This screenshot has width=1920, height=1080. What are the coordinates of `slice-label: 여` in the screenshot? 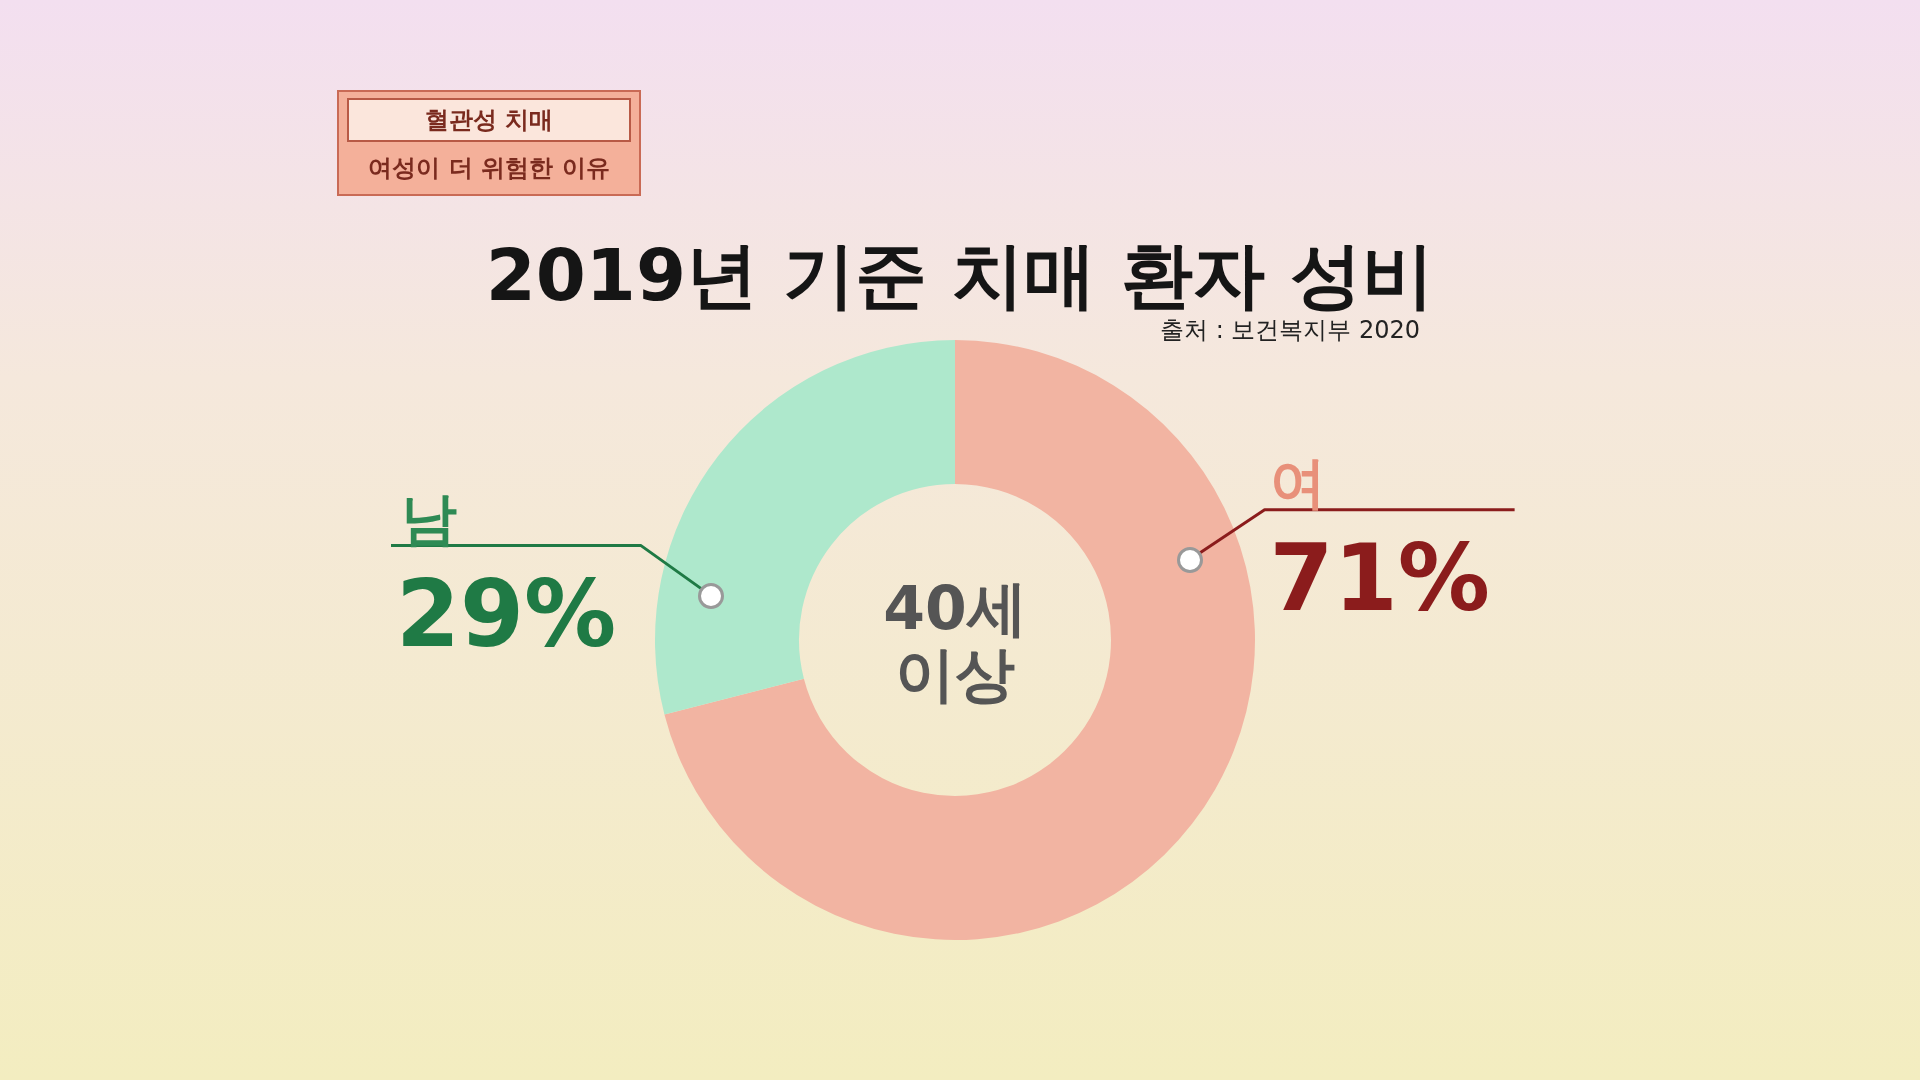 It's located at (1297, 482).